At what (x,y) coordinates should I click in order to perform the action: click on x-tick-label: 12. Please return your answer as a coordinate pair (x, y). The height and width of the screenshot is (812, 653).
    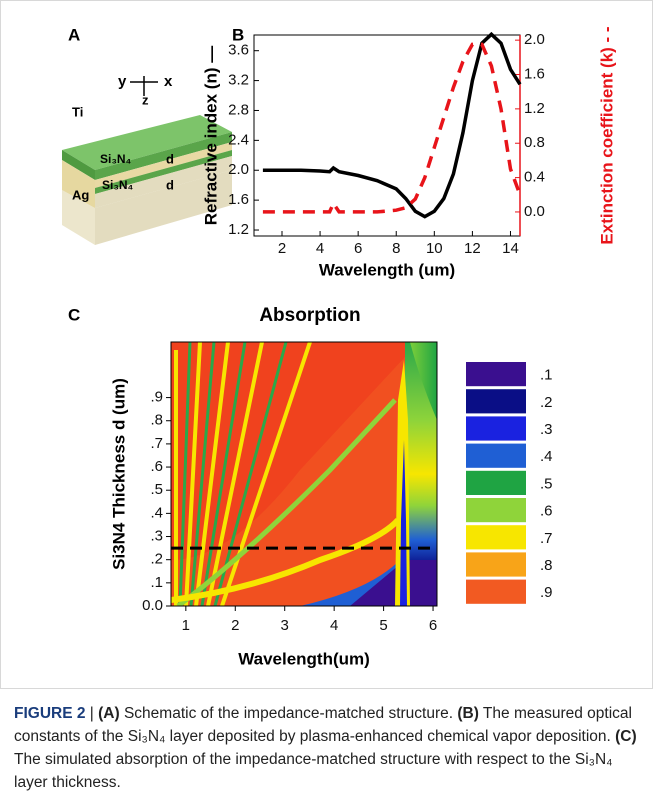
    Looking at the image, I should click on (472, 248).